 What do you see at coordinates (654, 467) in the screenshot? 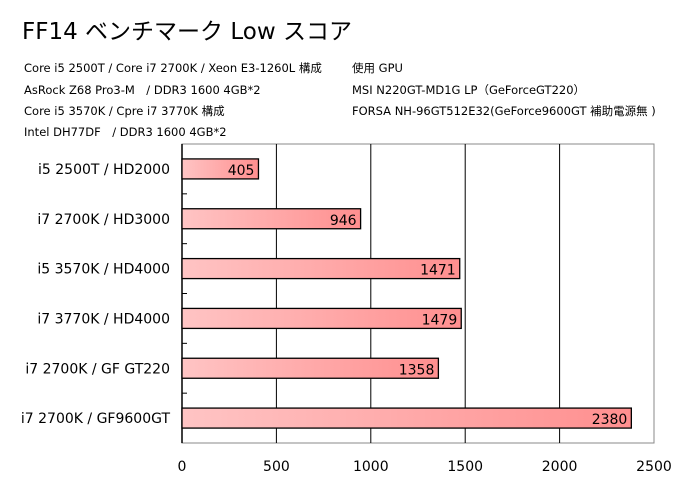
I see `x-tick-label: 2500` at bounding box center [654, 467].